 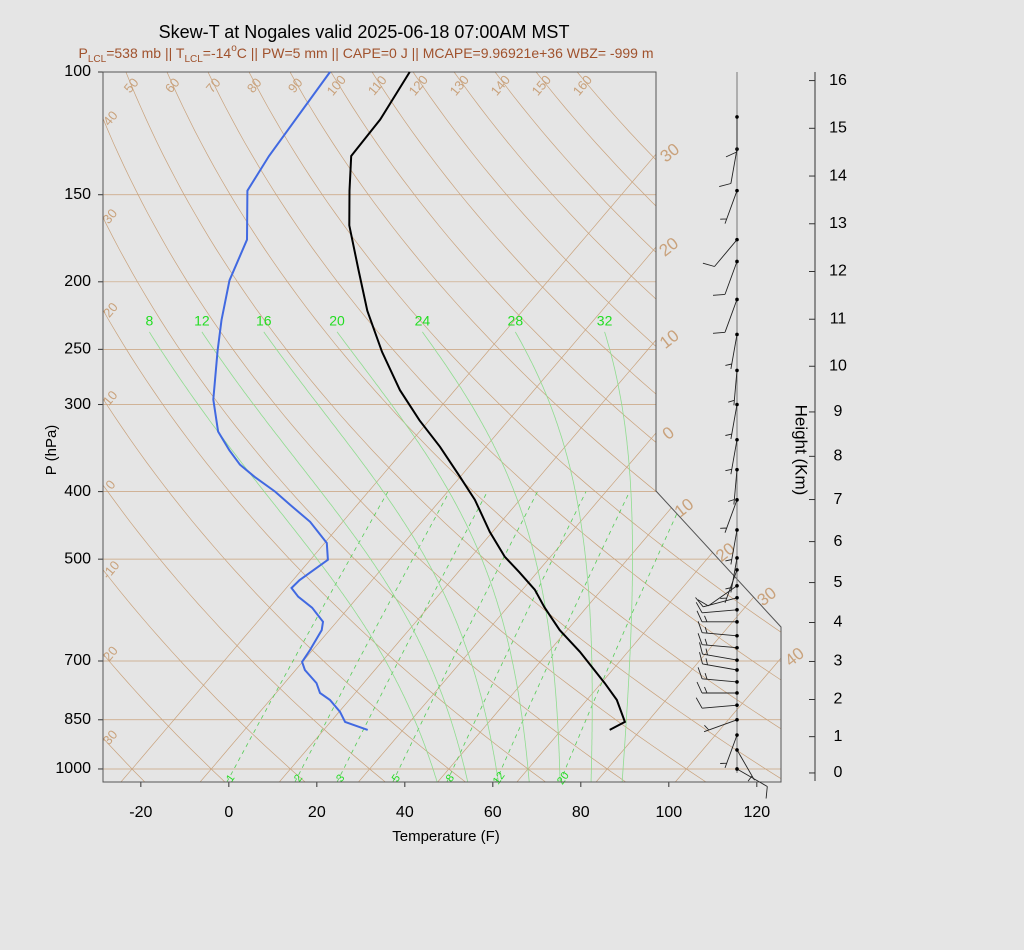 What do you see at coordinates (77, 281) in the screenshot?
I see `y-tick-label: 200` at bounding box center [77, 281].